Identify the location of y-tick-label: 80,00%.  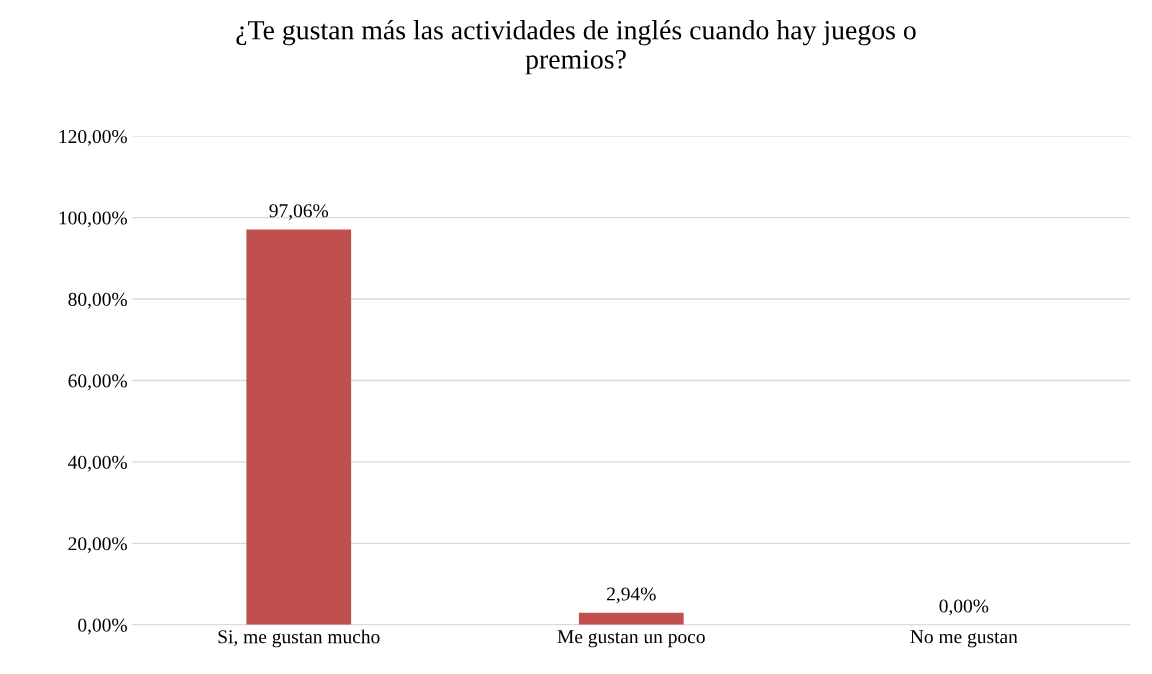
(97, 300).